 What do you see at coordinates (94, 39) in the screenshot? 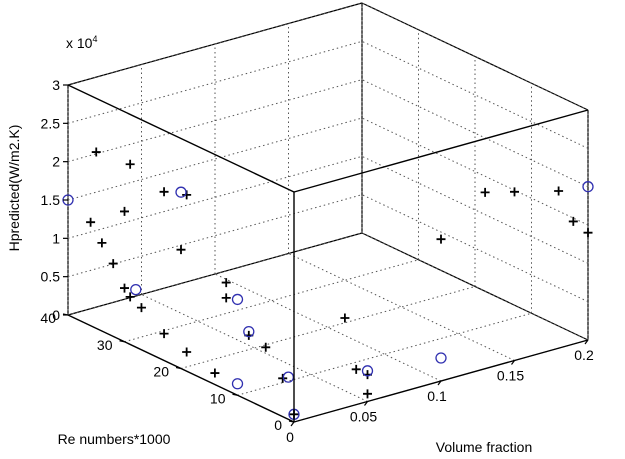
I see `exponent-power: 4` at bounding box center [94, 39].